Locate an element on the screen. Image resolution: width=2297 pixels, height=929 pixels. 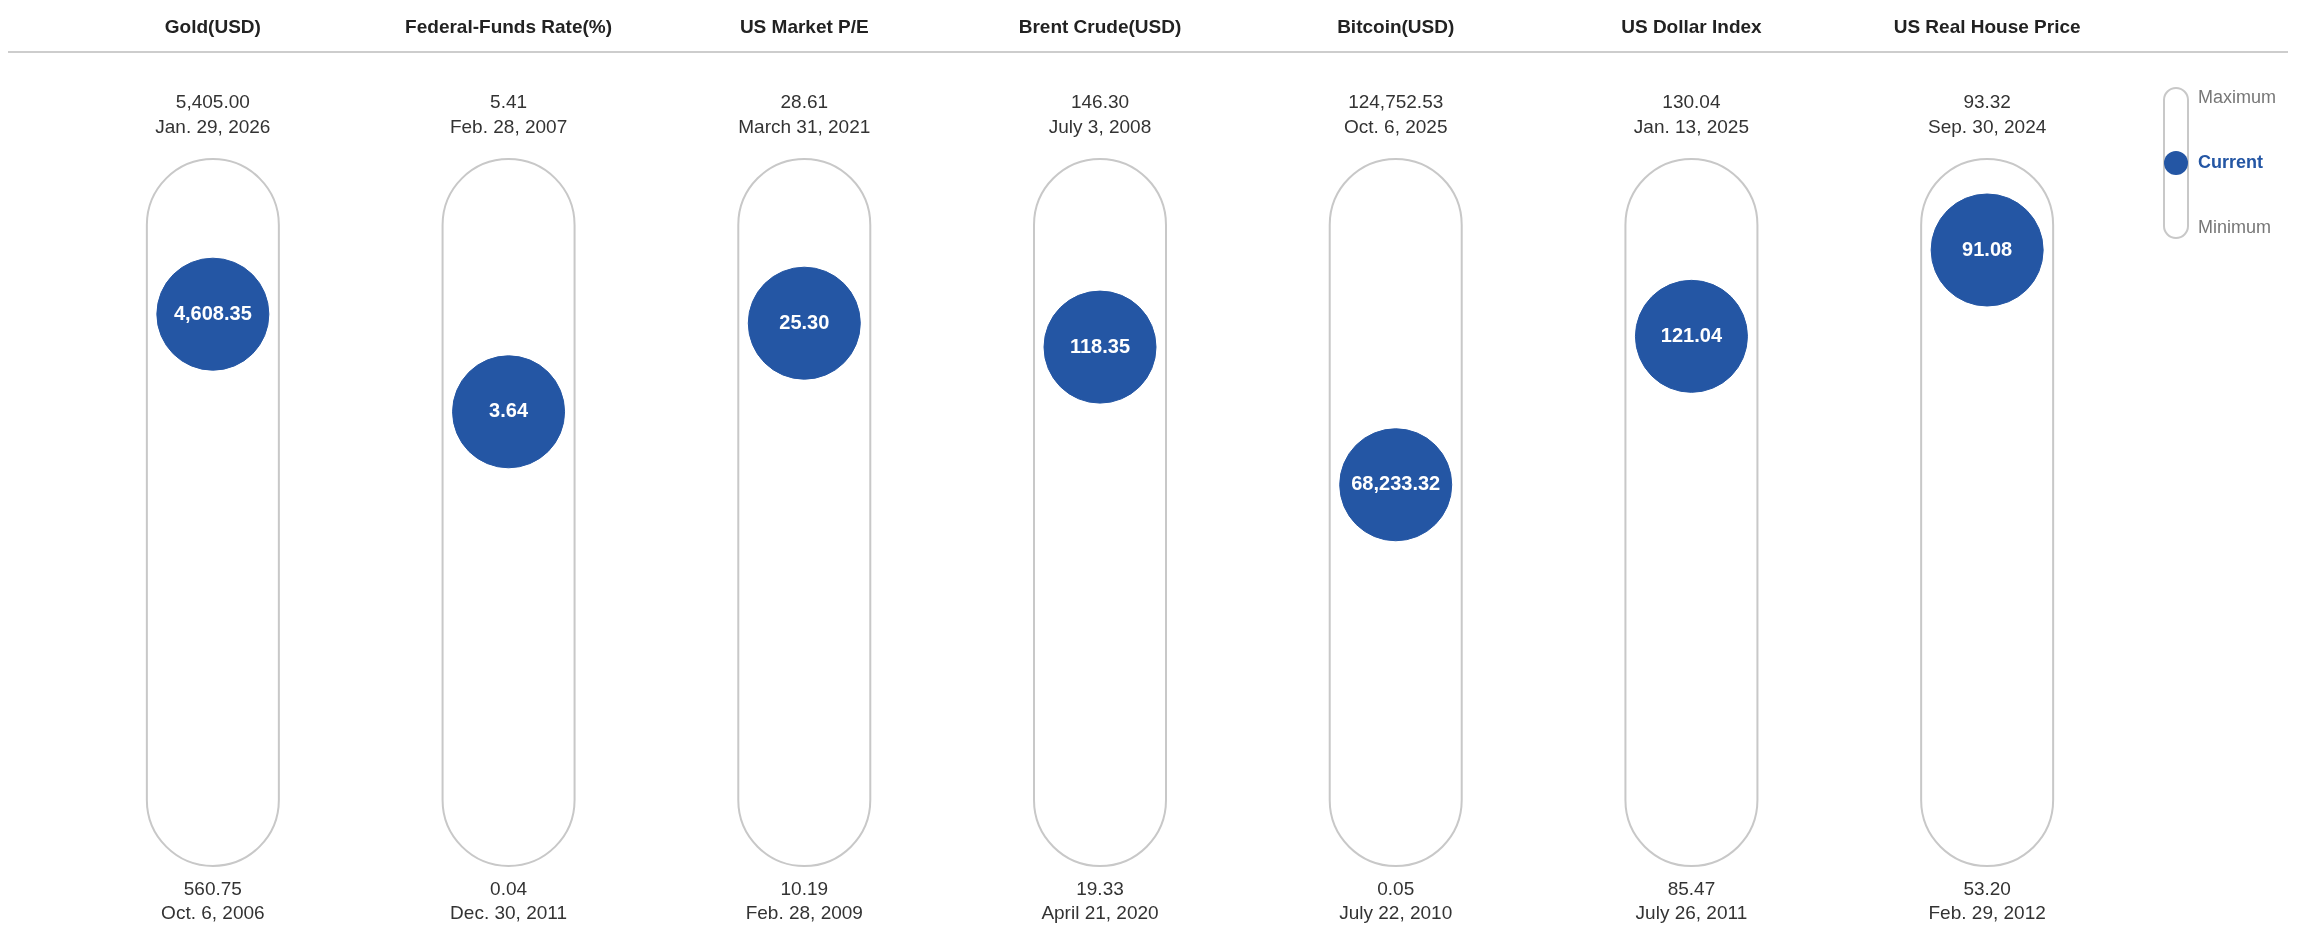
data-label: 3.64 is located at coordinates (509, 410).